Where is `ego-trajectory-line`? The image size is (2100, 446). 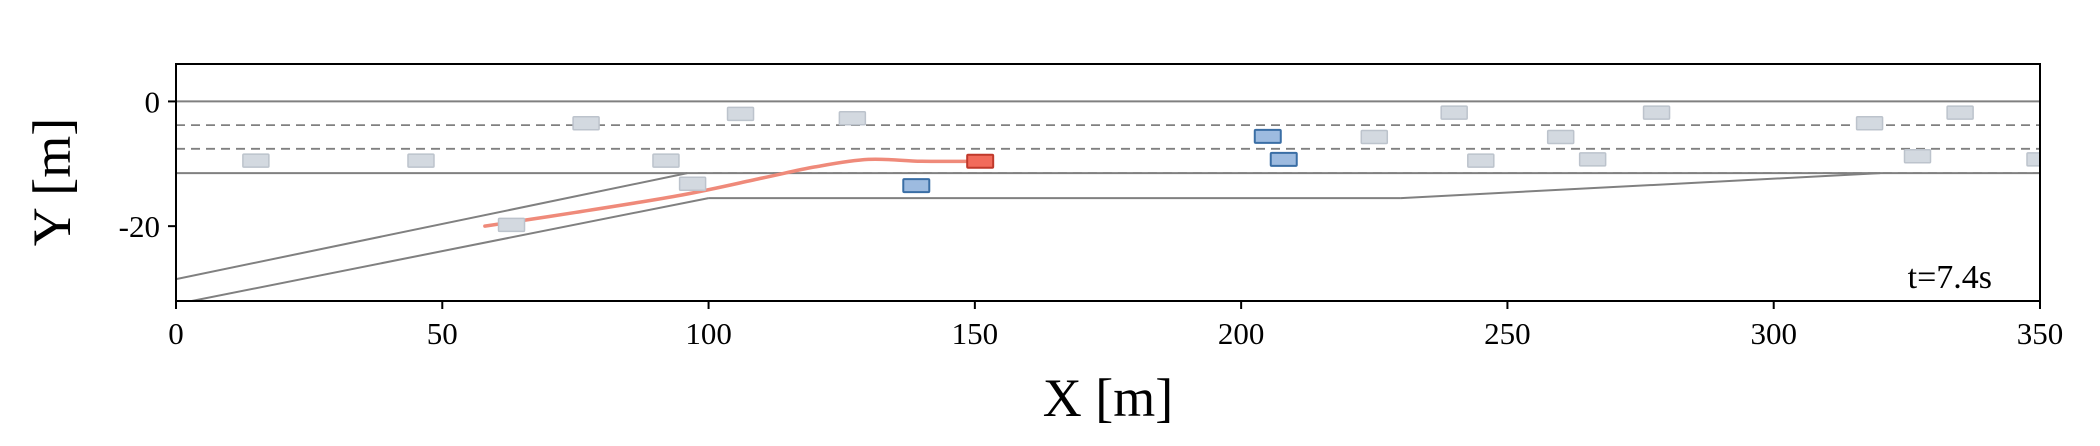 ego-trajectory-line is located at coordinates (732, 192).